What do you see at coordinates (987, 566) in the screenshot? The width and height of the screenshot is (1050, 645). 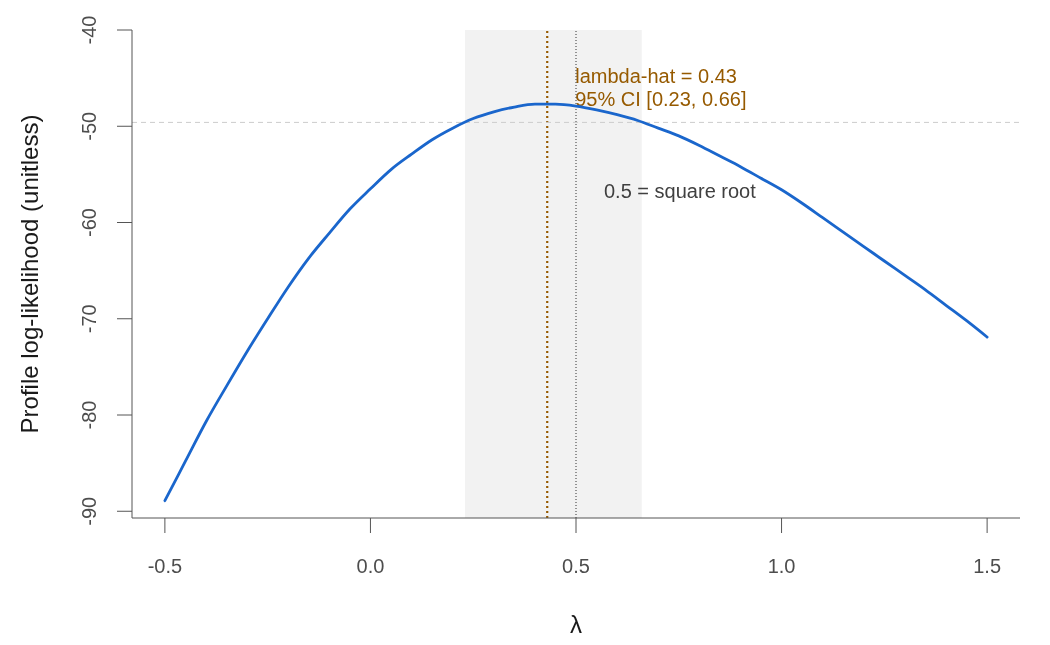 I see `x-tick-label: 1.5` at bounding box center [987, 566].